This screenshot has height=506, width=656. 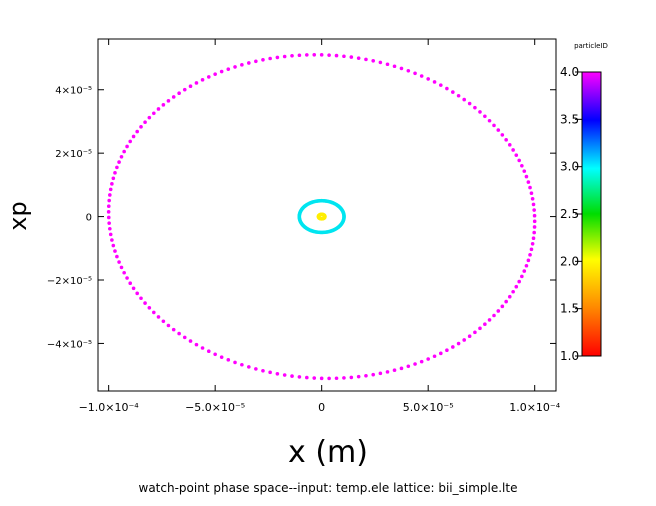 What do you see at coordinates (73, 154) in the screenshot?
I see `y-tick-label: 2×10⁻⁵` at bounding box center [73, 154].